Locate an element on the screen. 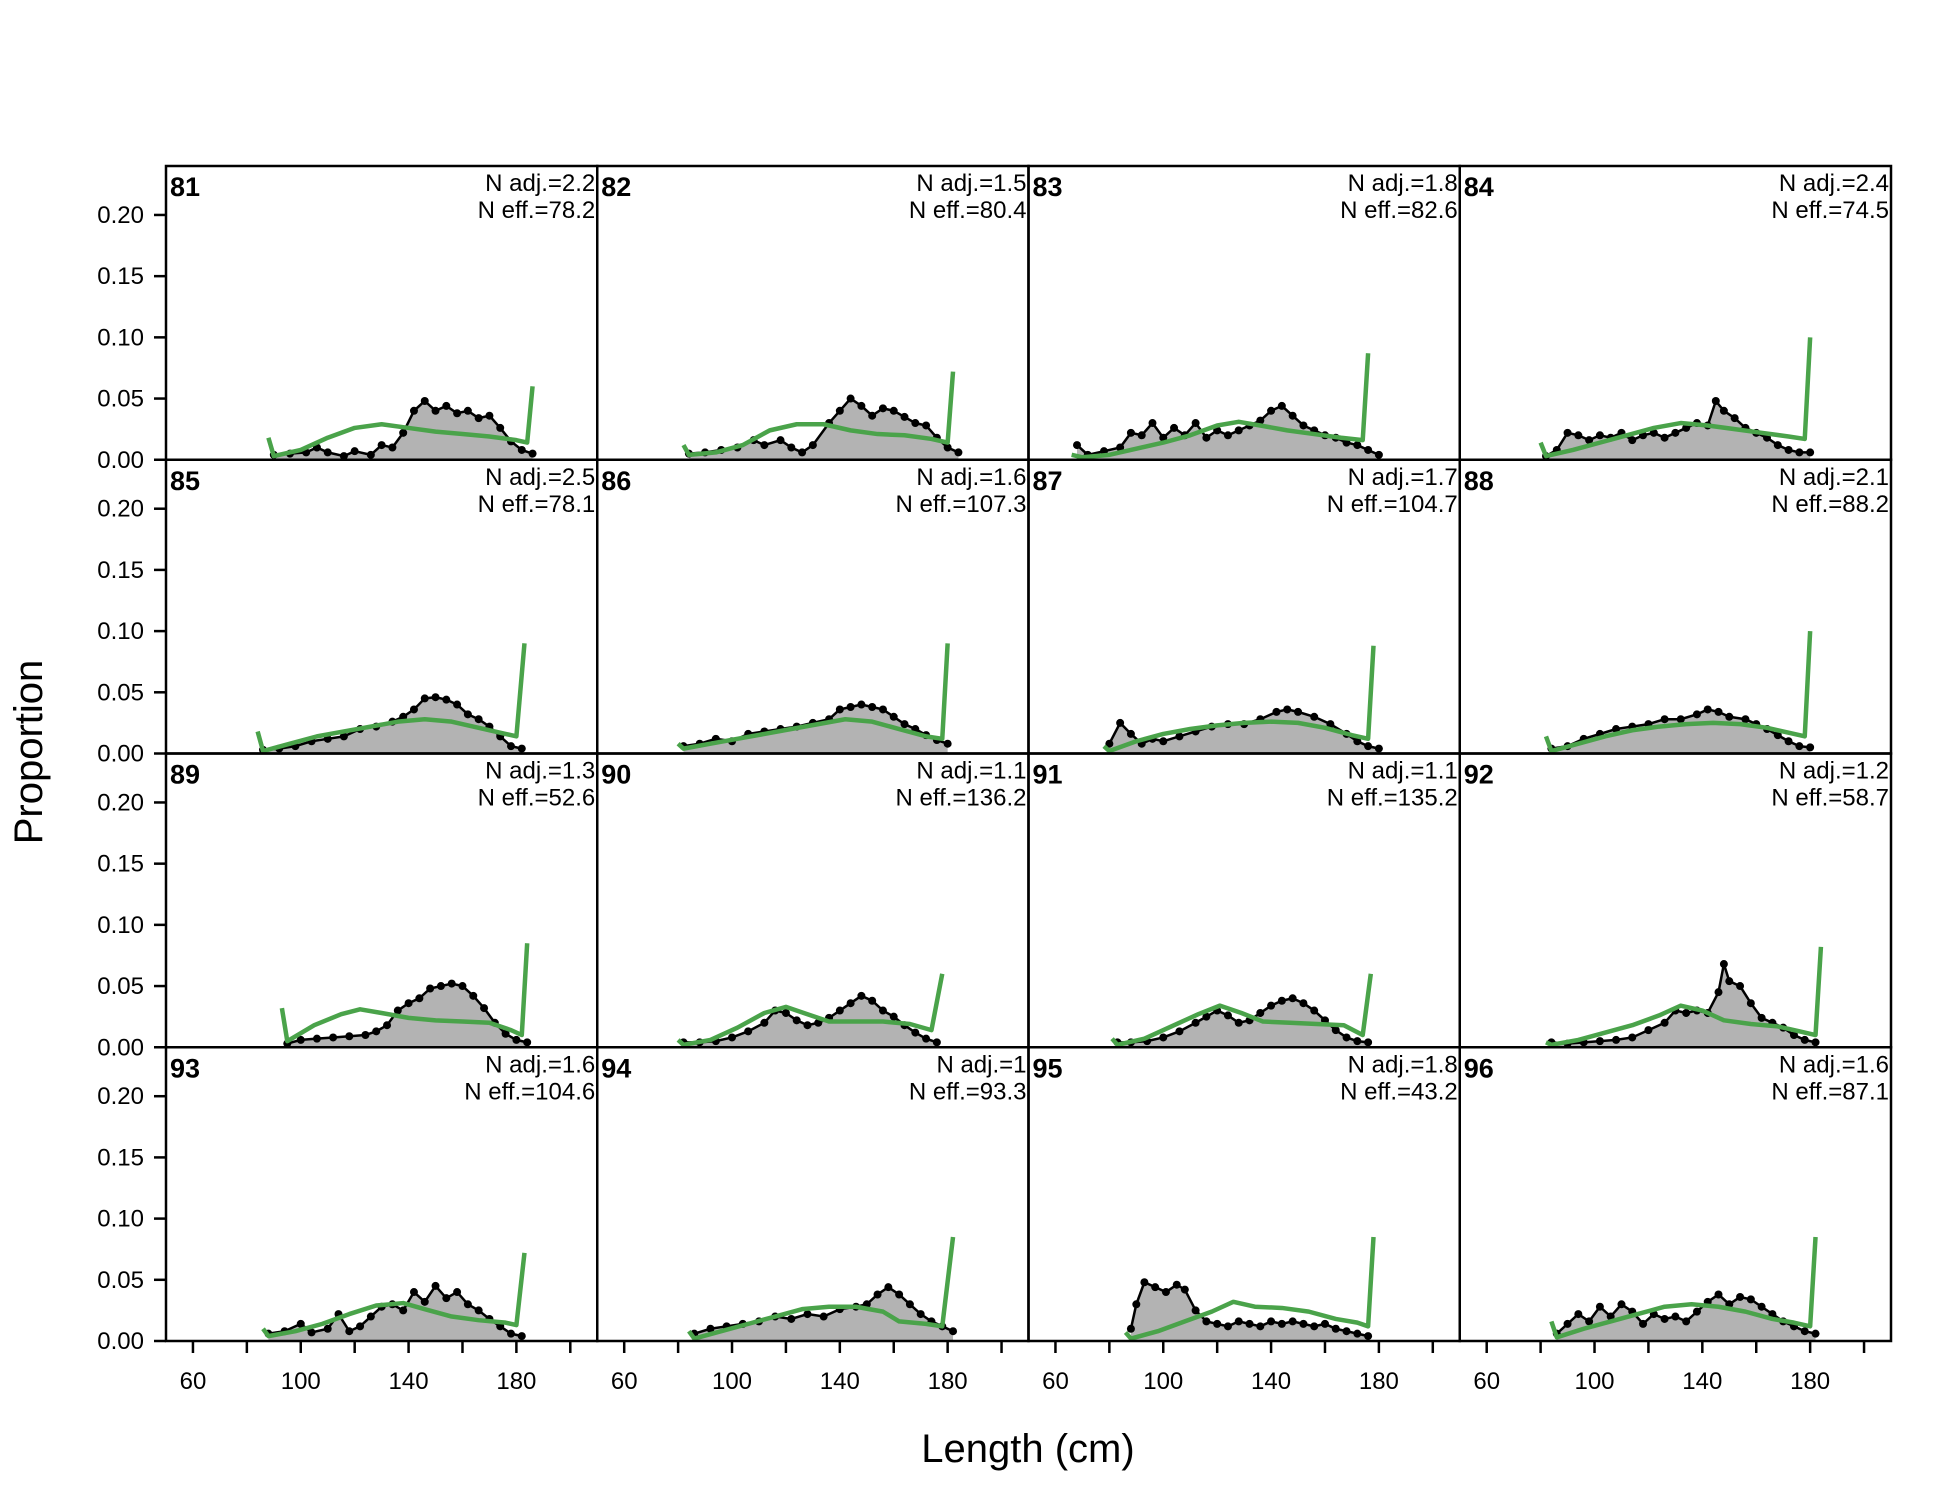  panel-88: 88 N adj.=2.1N eff.=88.2 is located at coordinates (1675, 606).